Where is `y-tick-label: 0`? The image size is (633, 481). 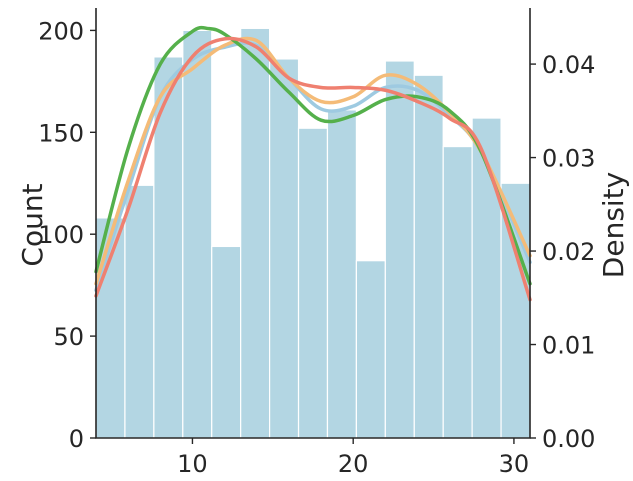 y-tick-label: 0 is located at coordinates (76, 439).